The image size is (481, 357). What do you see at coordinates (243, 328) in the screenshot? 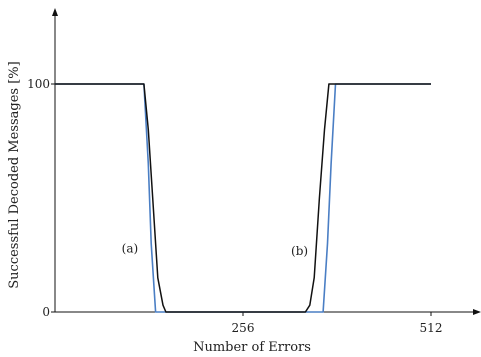
I see `x-tick-label: 256` at bounding box center [243, 328].